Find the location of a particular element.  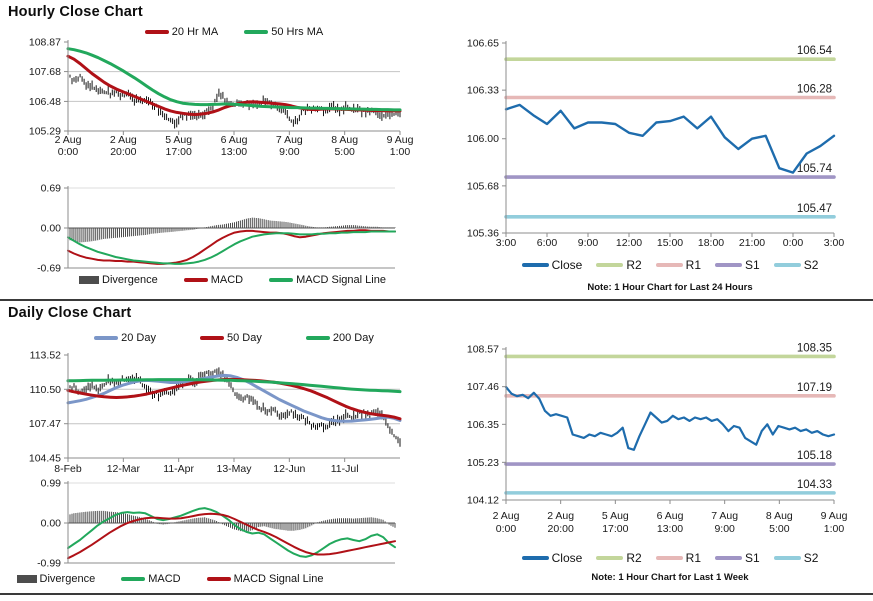

ma-200day-line is located at coordinates (234, 386).